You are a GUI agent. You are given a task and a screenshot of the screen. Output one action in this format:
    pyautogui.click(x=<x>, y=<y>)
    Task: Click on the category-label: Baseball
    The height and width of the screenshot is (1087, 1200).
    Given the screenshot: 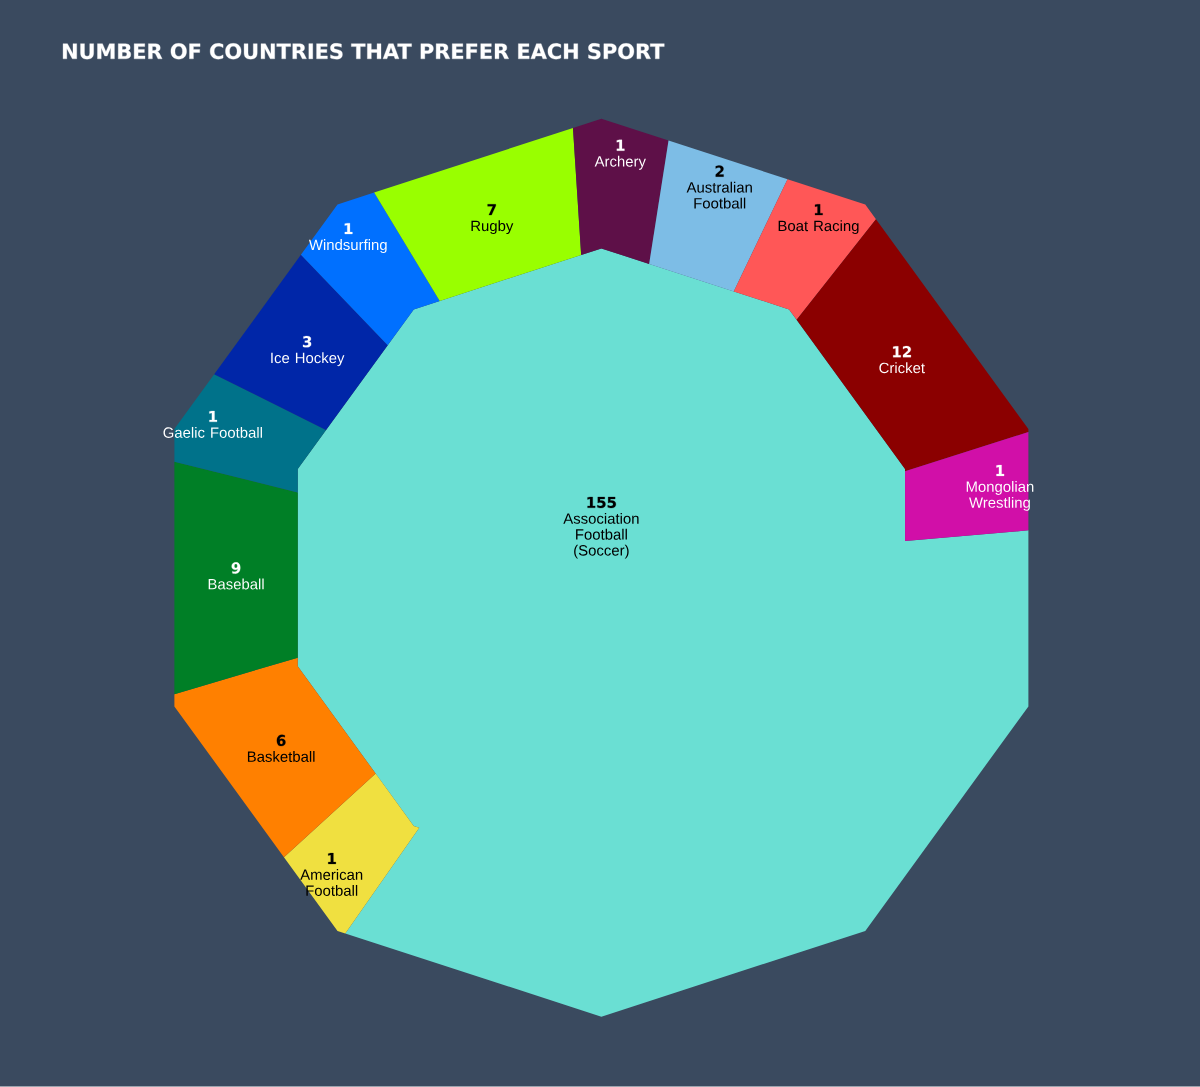 What is the action you would take?
    pyautogui.click(x=236, y=584)
    